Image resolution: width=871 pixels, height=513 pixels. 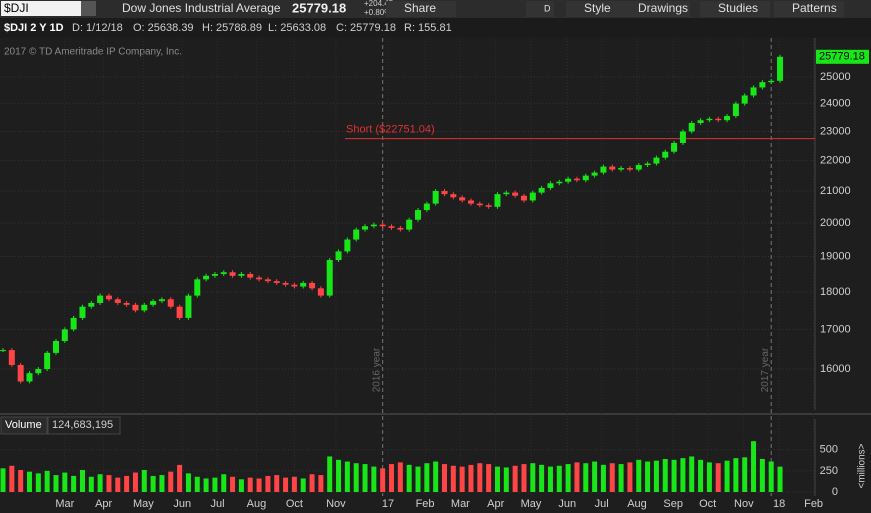 I want to click on symbol-input, so click(x=41, y=8).